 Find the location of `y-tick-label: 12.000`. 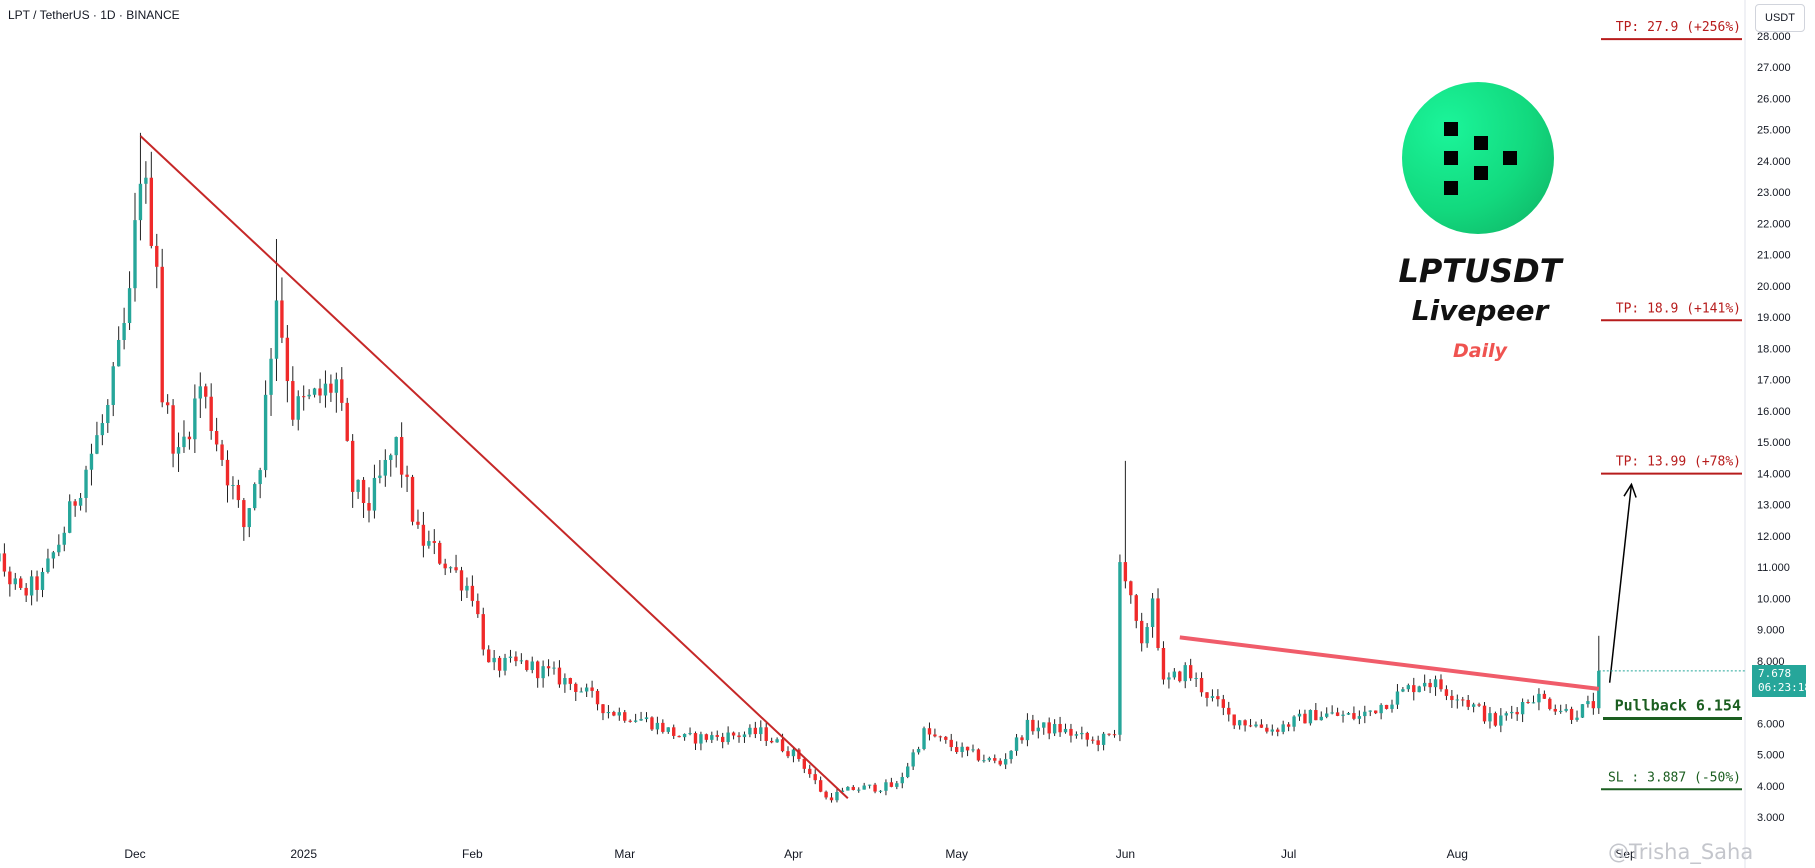

y-tick-label: 12.000 is located at coordinates (1774, 537).